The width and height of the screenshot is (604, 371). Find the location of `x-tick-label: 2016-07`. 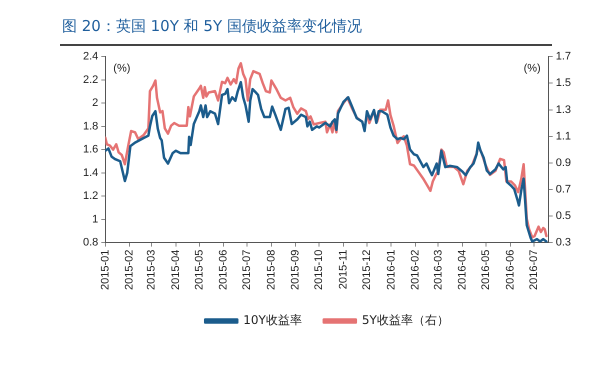

x-tick-label: 2016-07 is located at coordinates (534, 270).